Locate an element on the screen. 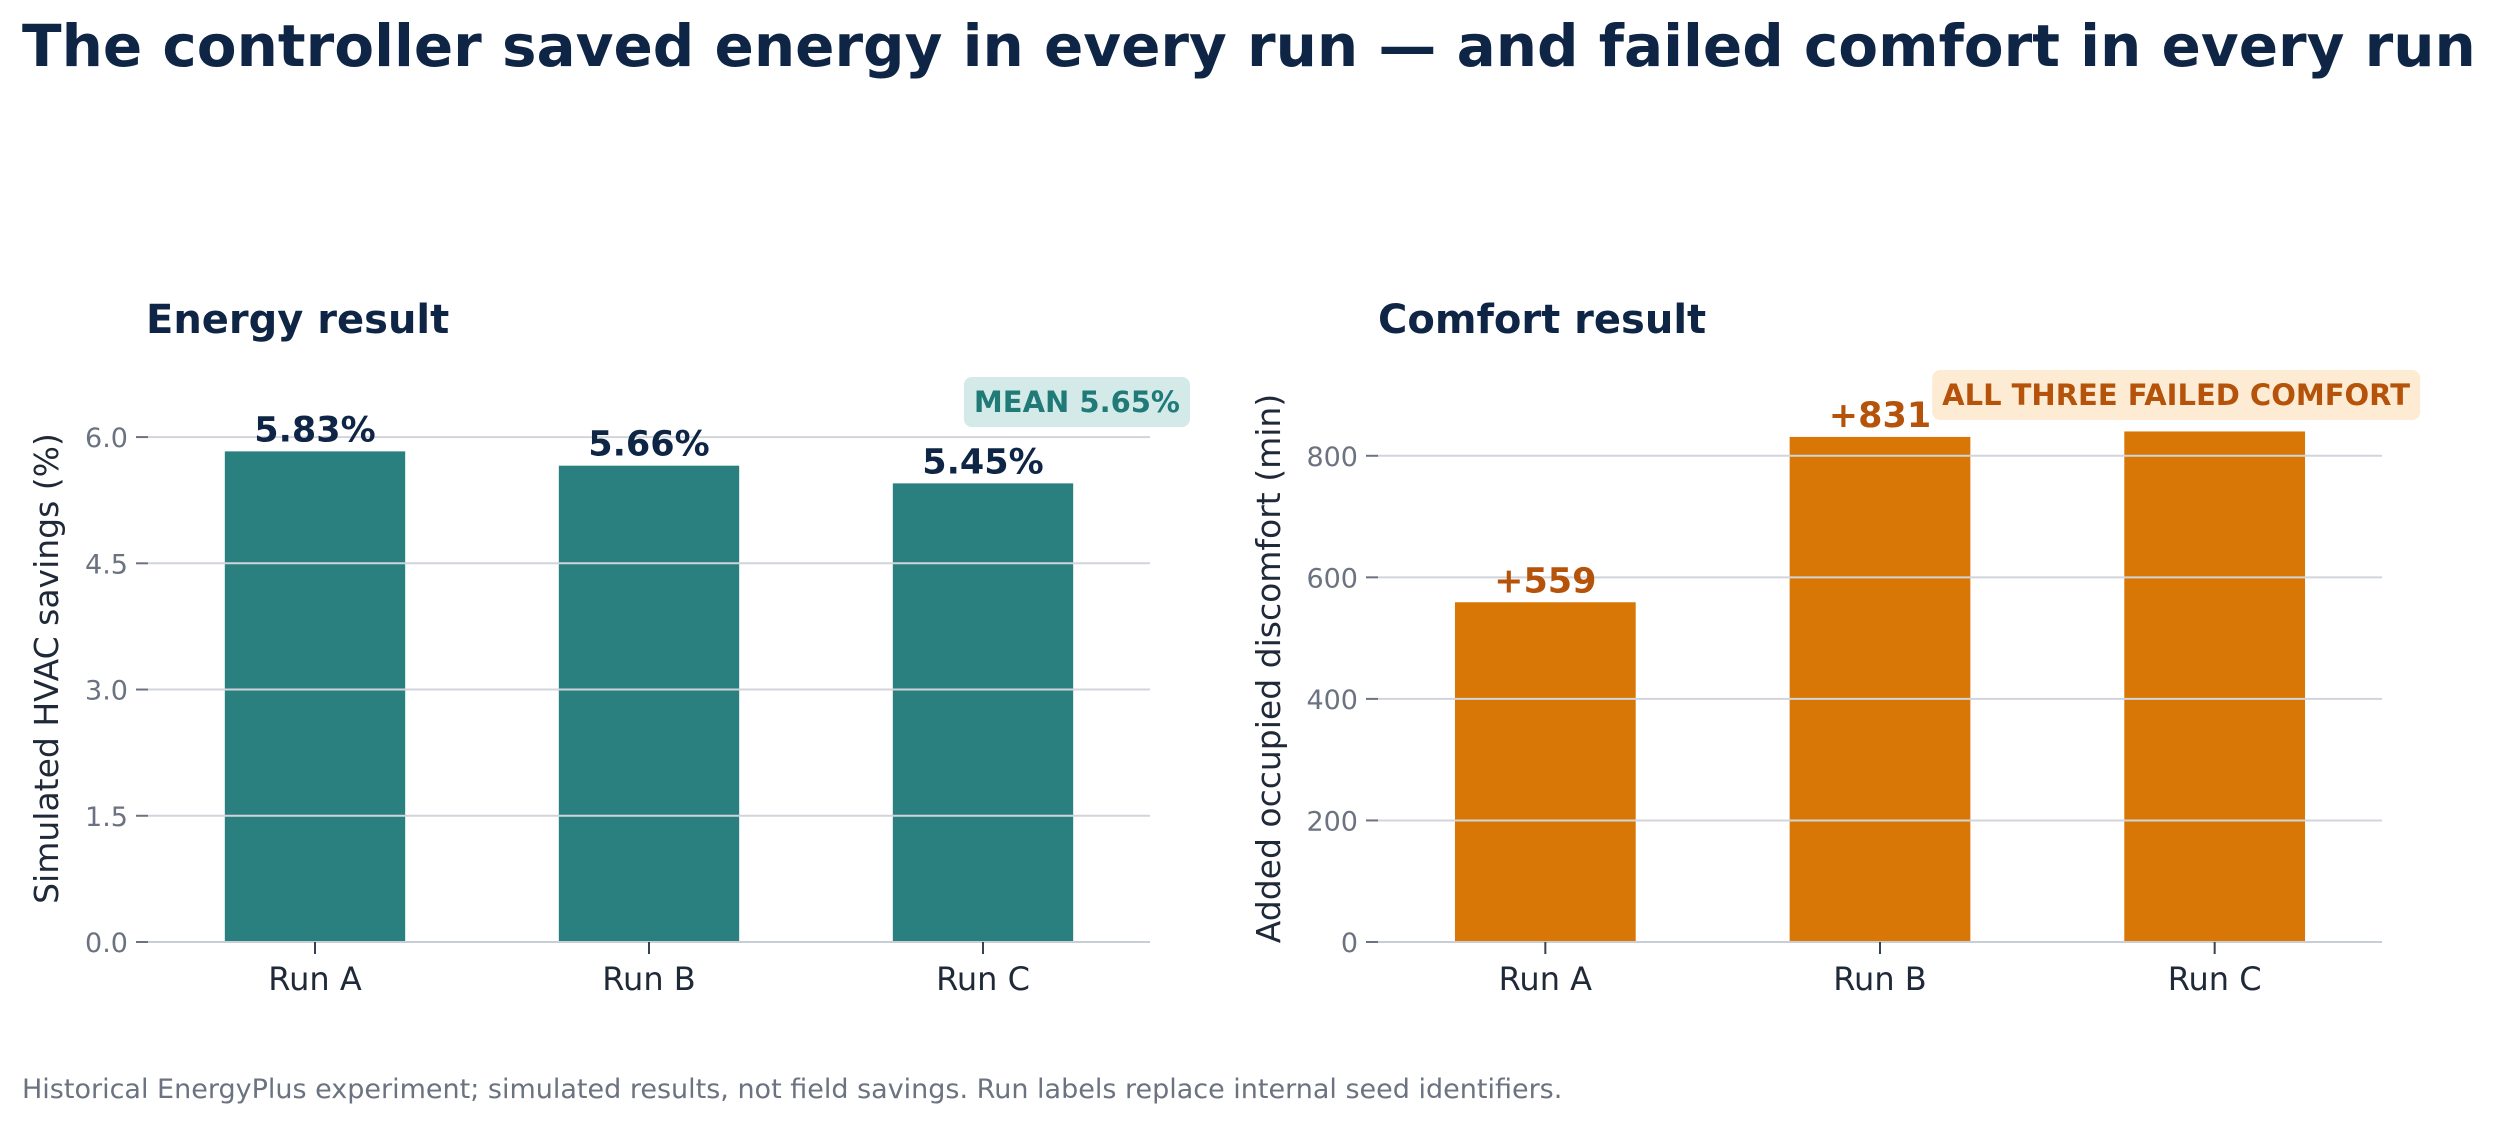 This screenshot has width=2500, height=1125. energy-x-tick-label: Run C is located at coordinates (983, 979).